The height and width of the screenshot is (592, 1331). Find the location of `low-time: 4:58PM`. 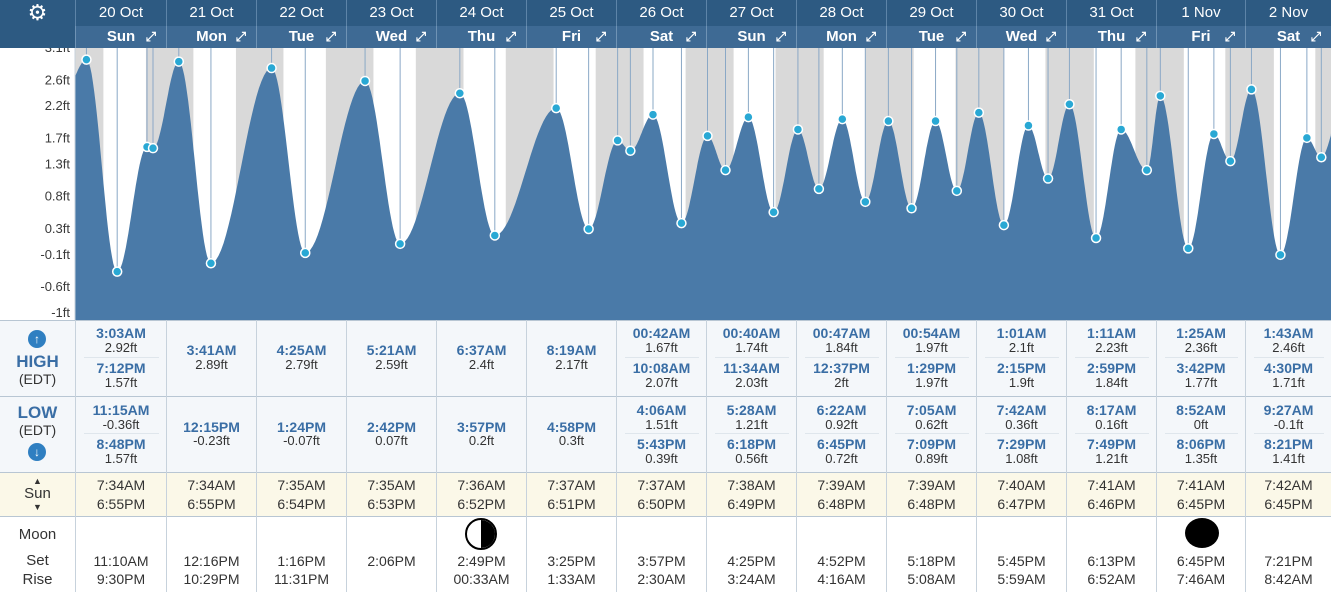

low-time: 4:58PM is located at coordinates (571, 427).